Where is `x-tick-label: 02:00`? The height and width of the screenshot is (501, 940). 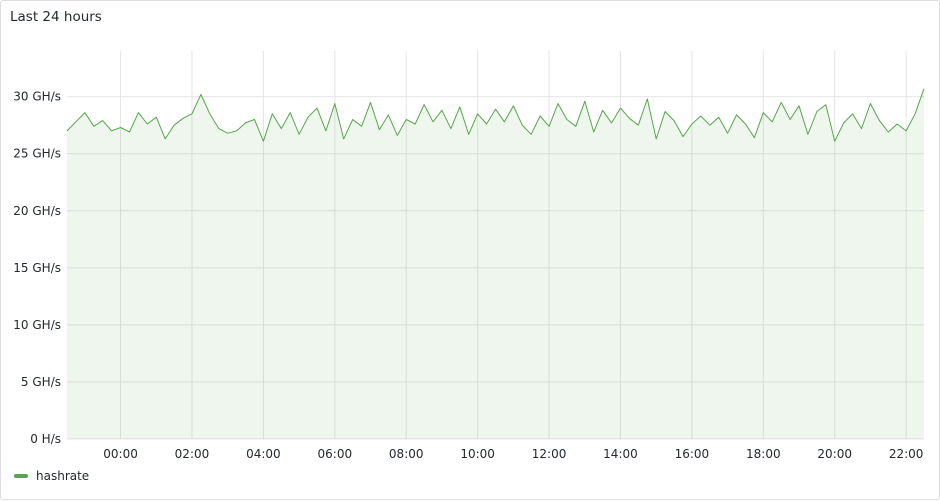
x-tick-label: 02:00 is located at coordinates (192, 454).